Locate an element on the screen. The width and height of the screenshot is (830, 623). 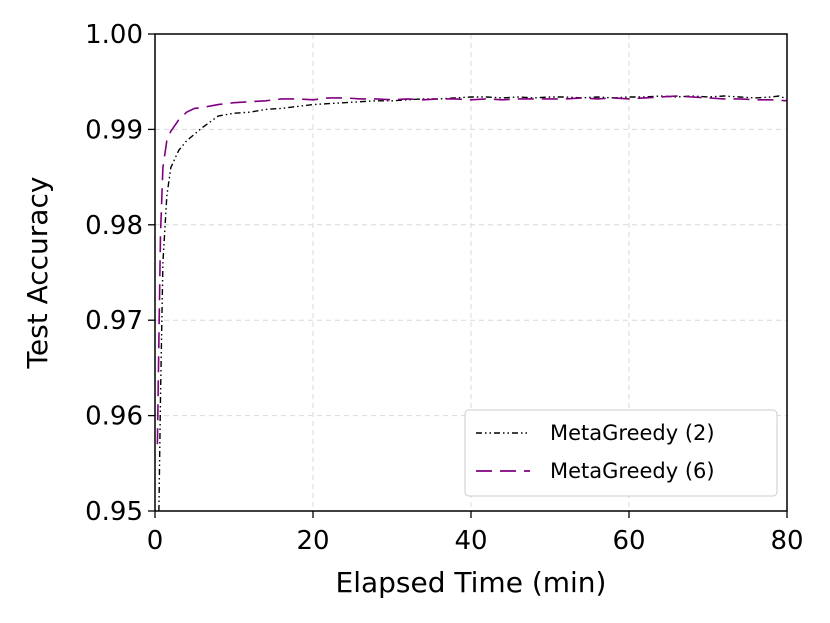
x-axis-label: Elapsed Time (min) is located at coordinates (471, 582).